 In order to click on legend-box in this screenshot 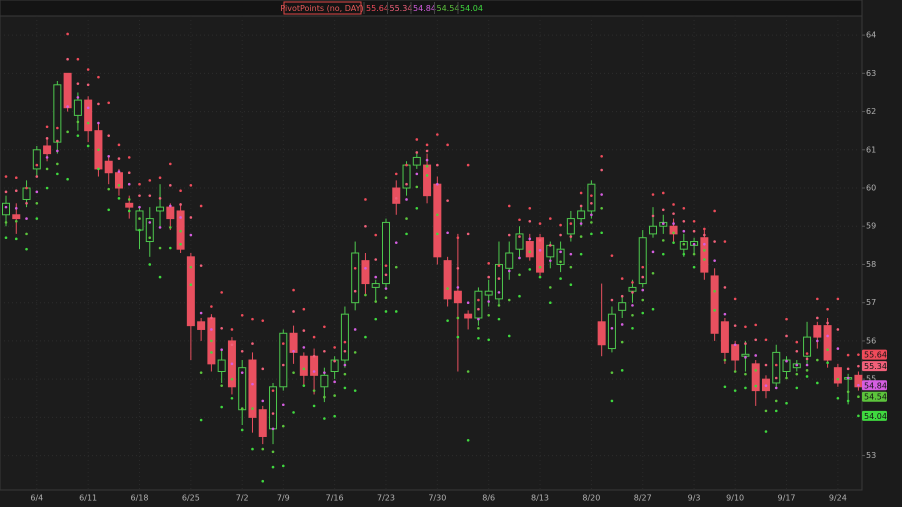, I will do `click(322, 8)`.